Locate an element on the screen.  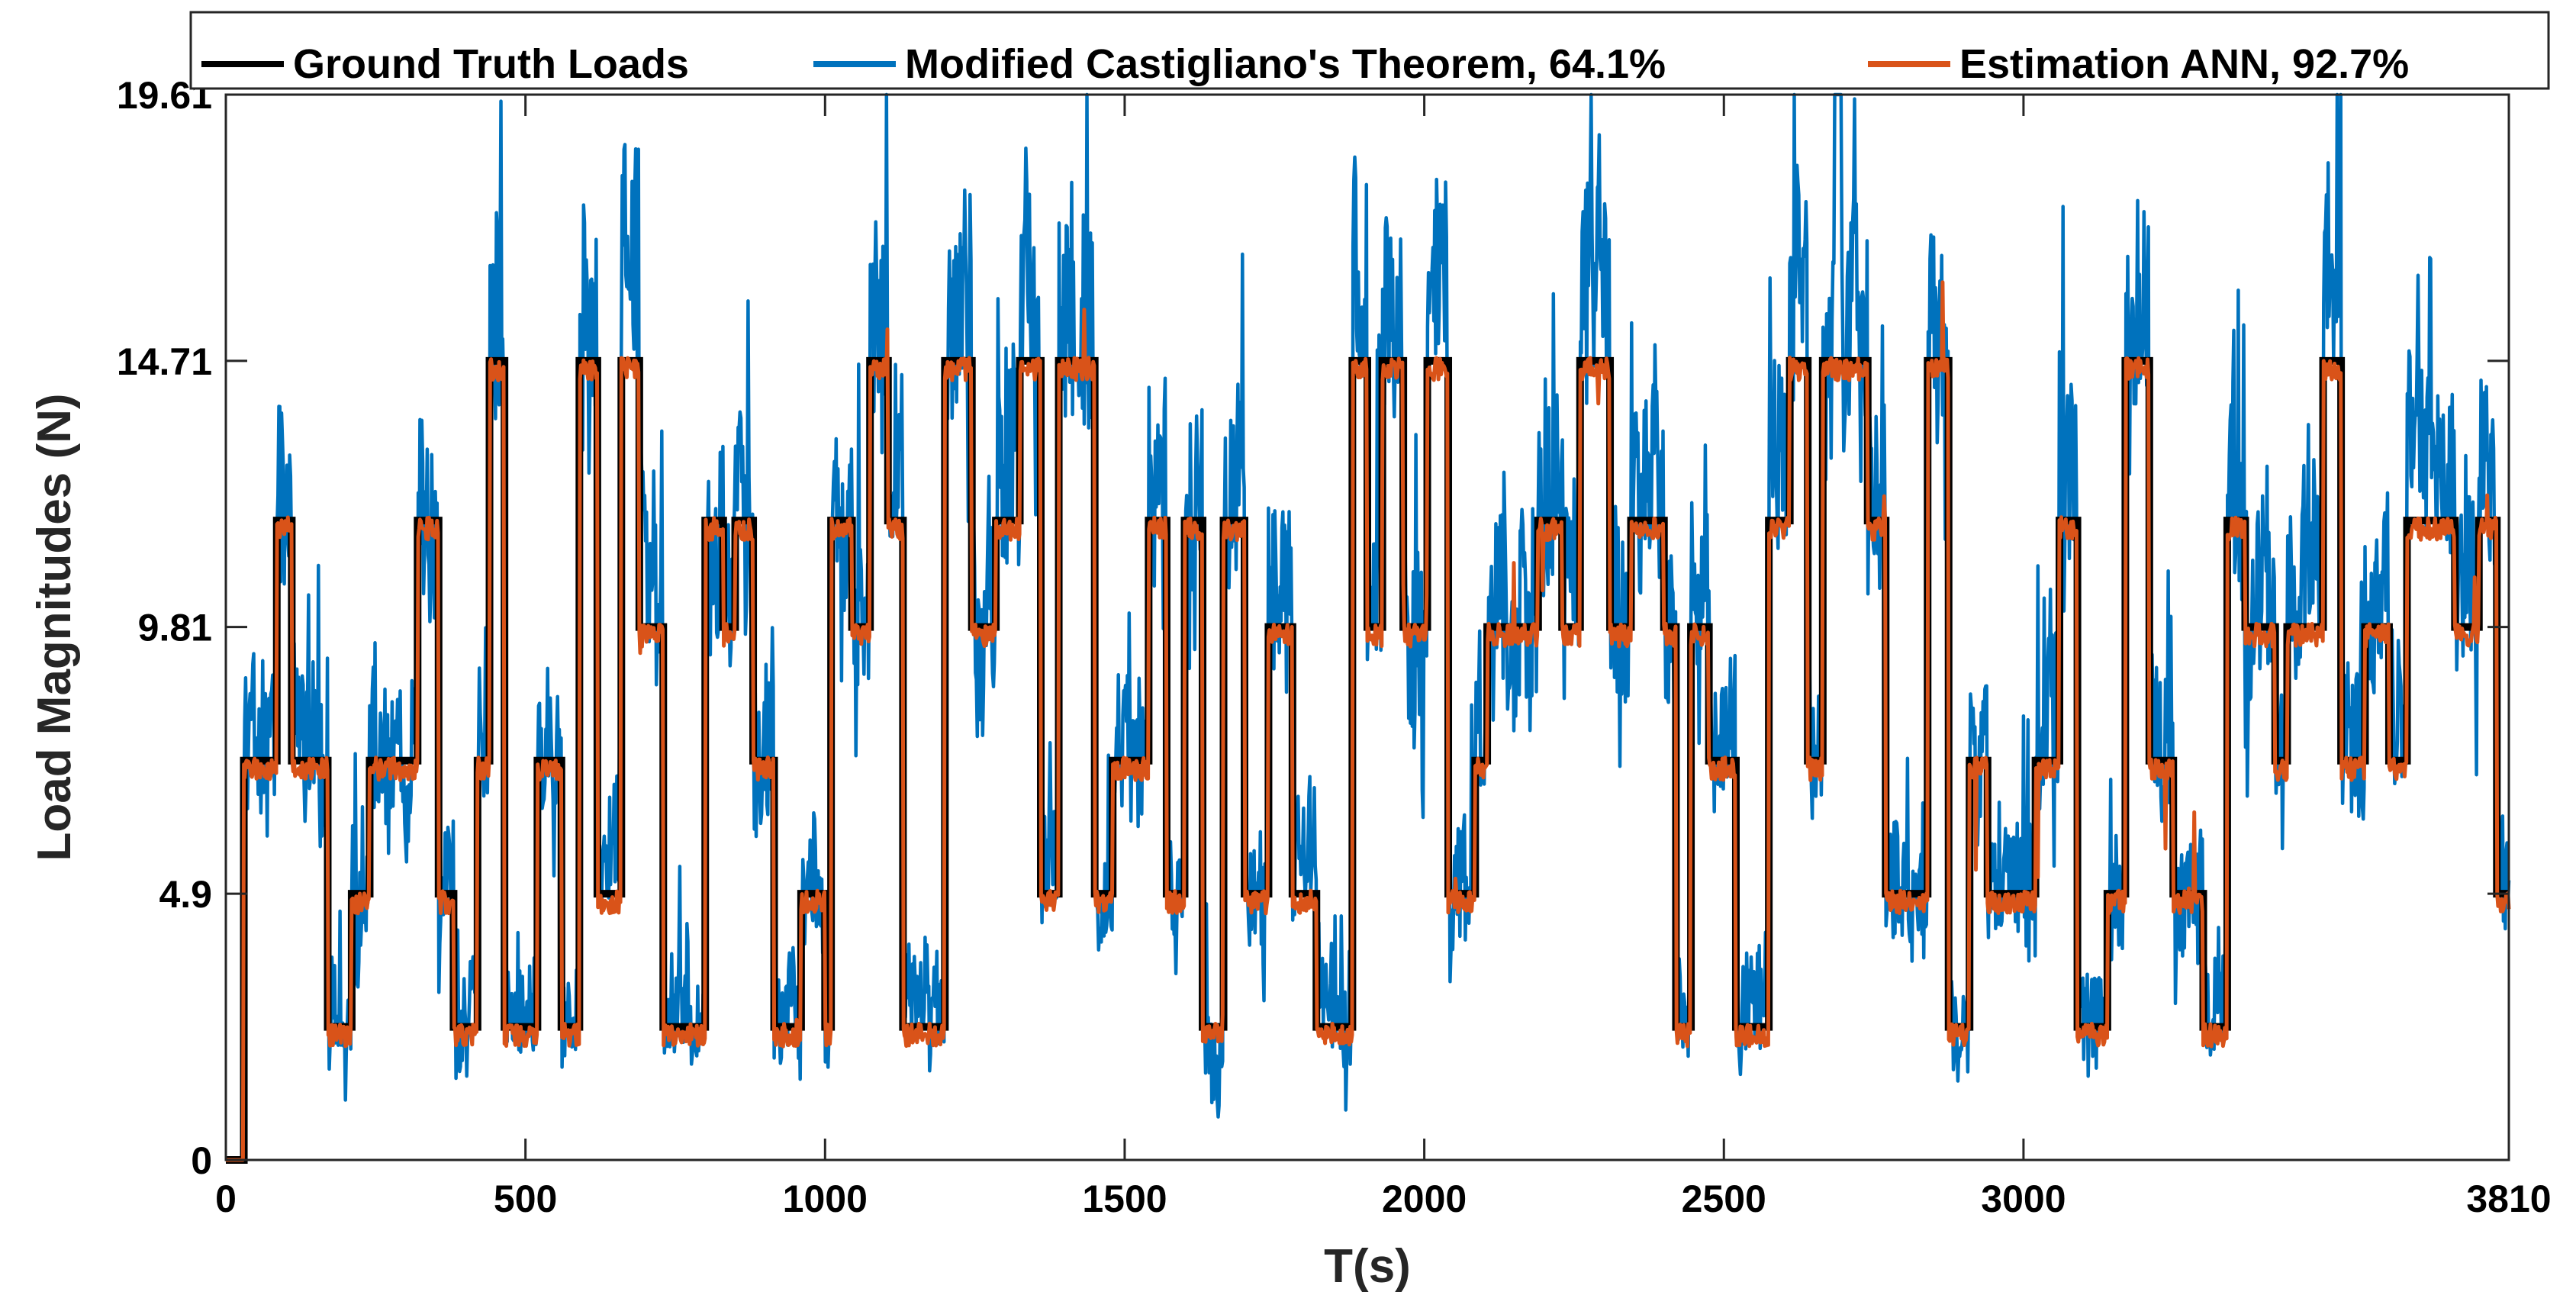
x-tick-label: 1000 is located at coordinates (825, 1199).